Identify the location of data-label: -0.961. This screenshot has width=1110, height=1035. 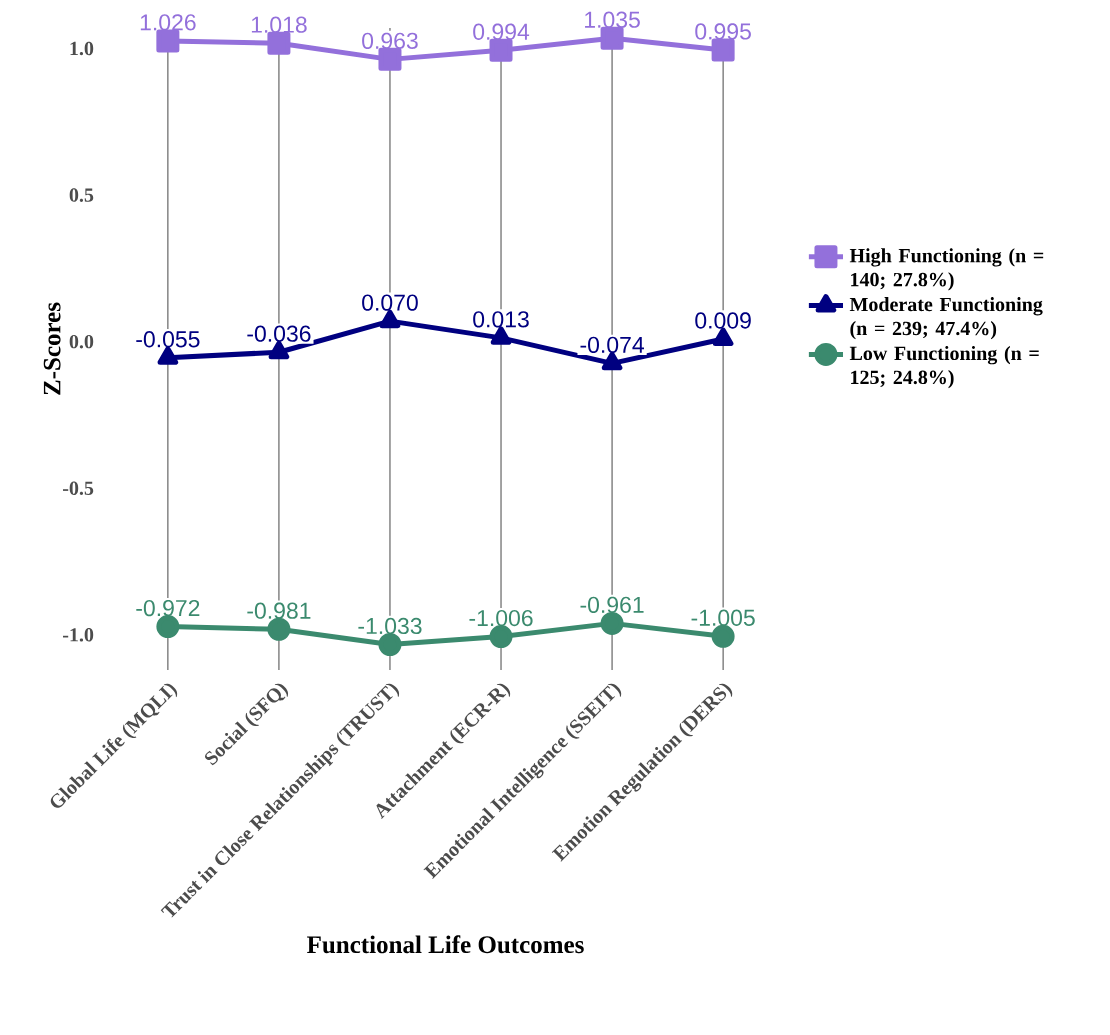
(612, 604).